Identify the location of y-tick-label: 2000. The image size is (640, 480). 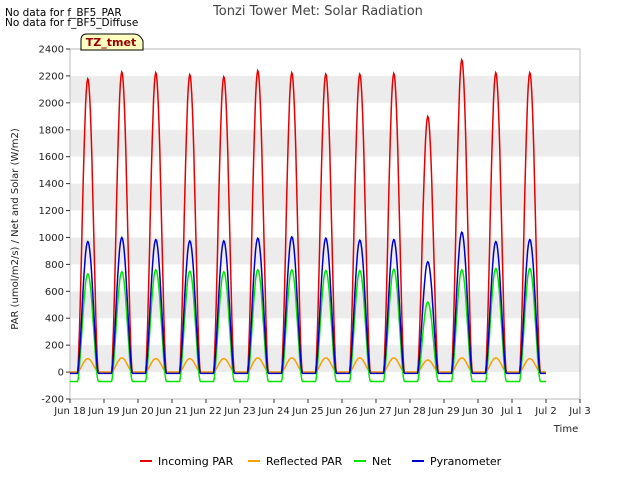
(51, 103).